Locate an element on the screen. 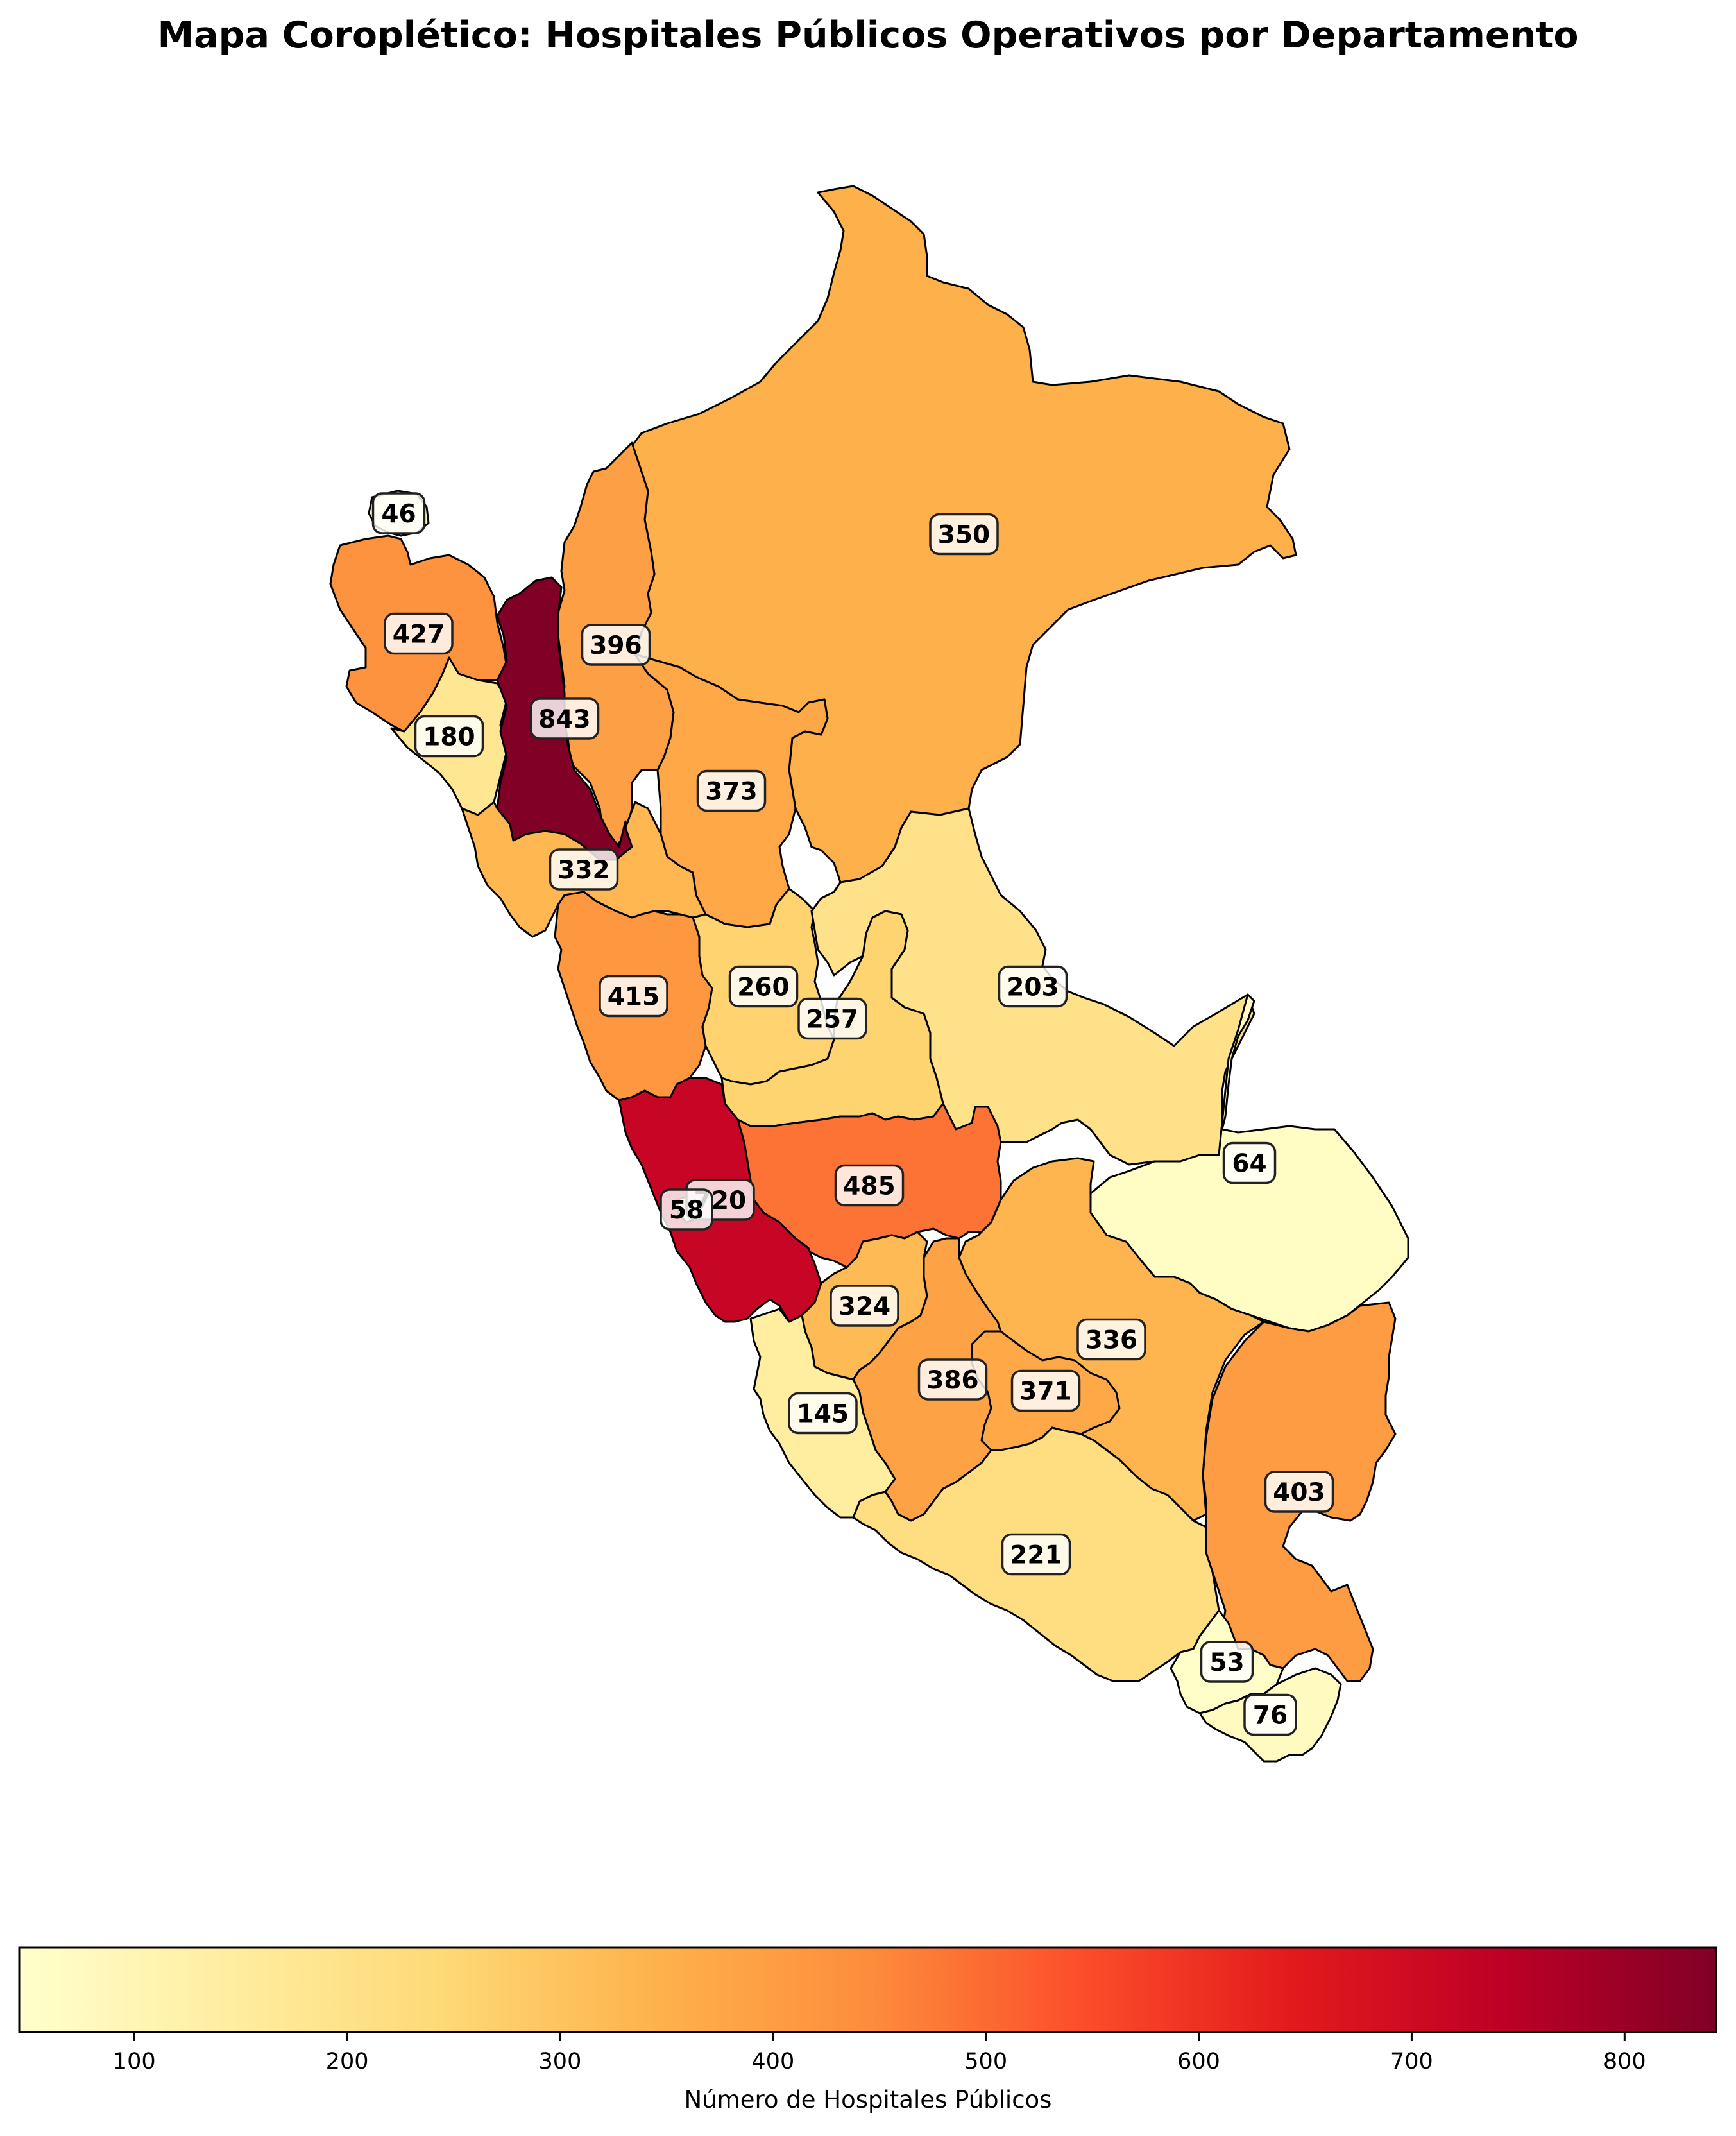 This screenshot has width=1736, height=2136. region-label-callao: 58 is located at coordinates (686, 1209).